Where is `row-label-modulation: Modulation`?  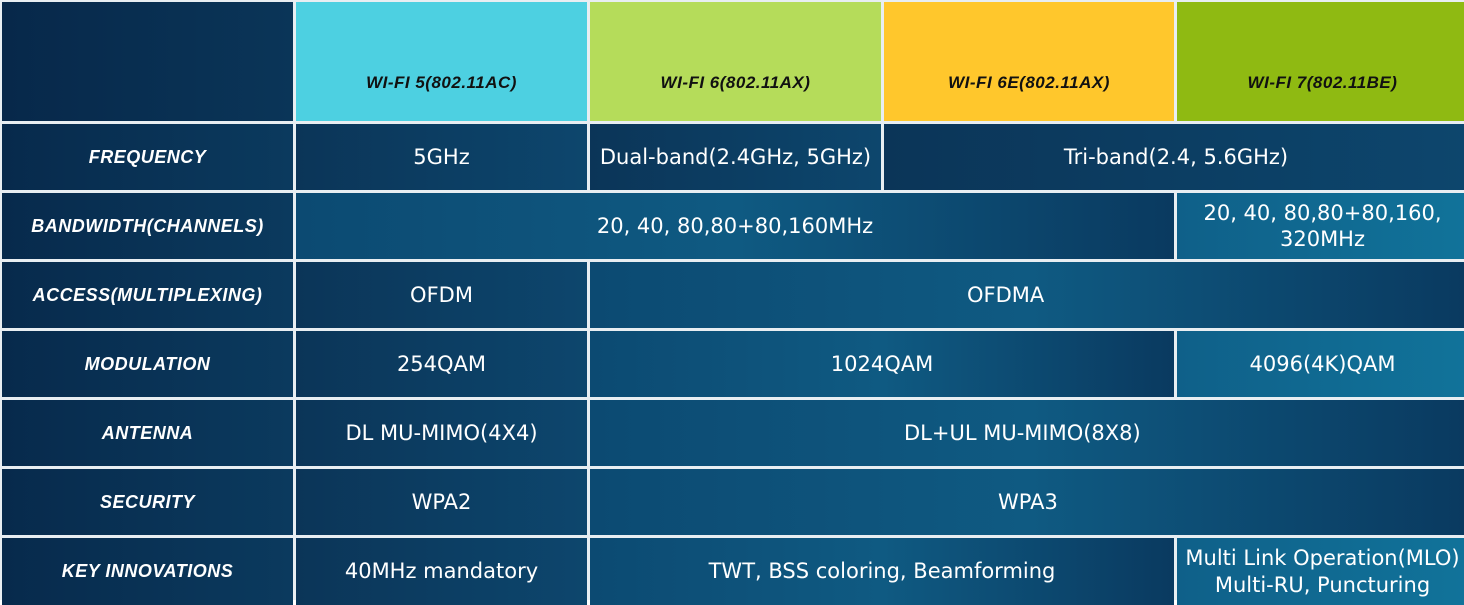 row-label-modulation: Modulation is located at coordinates (147, 364).